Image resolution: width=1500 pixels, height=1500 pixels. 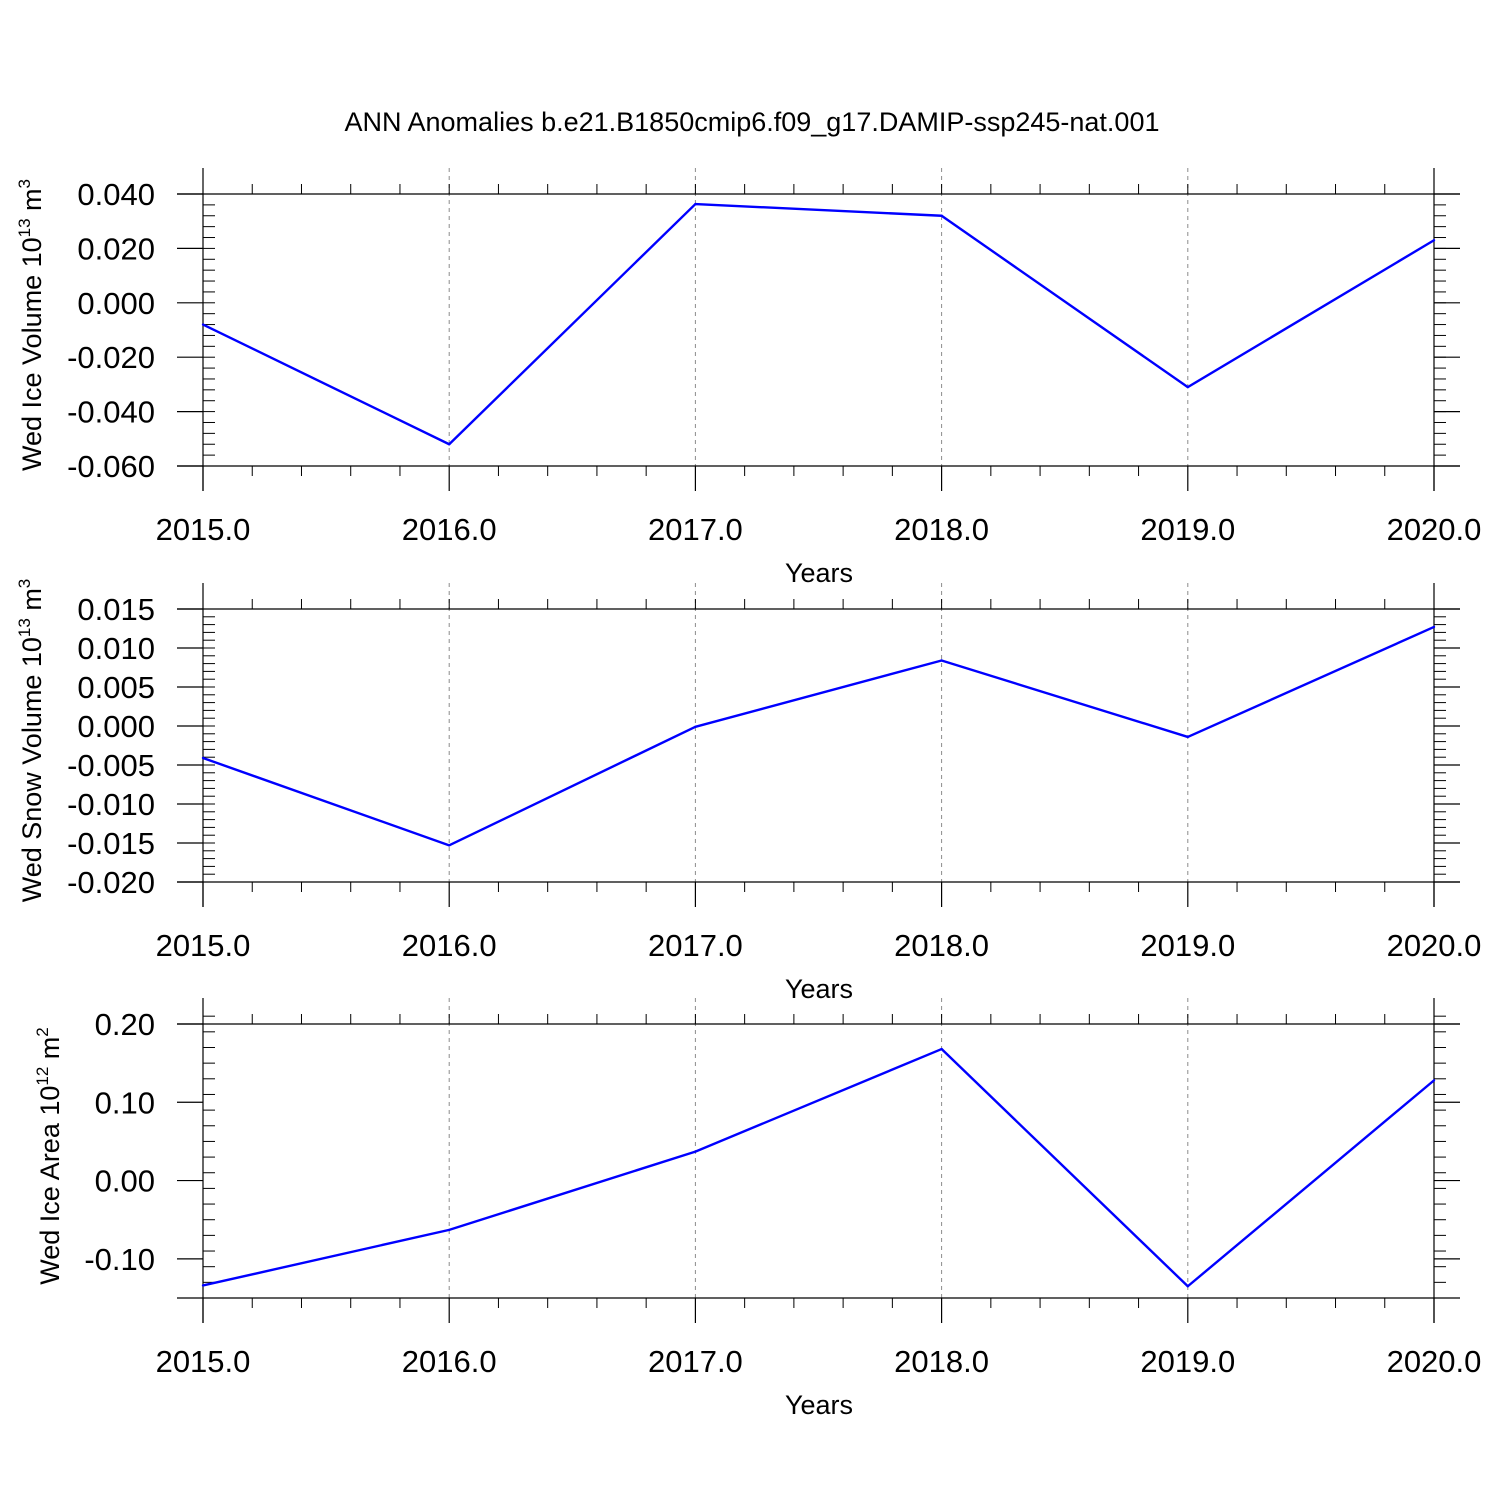 I want to click on y-axis-label-superscript: 2, so click(x=42, y=1031).